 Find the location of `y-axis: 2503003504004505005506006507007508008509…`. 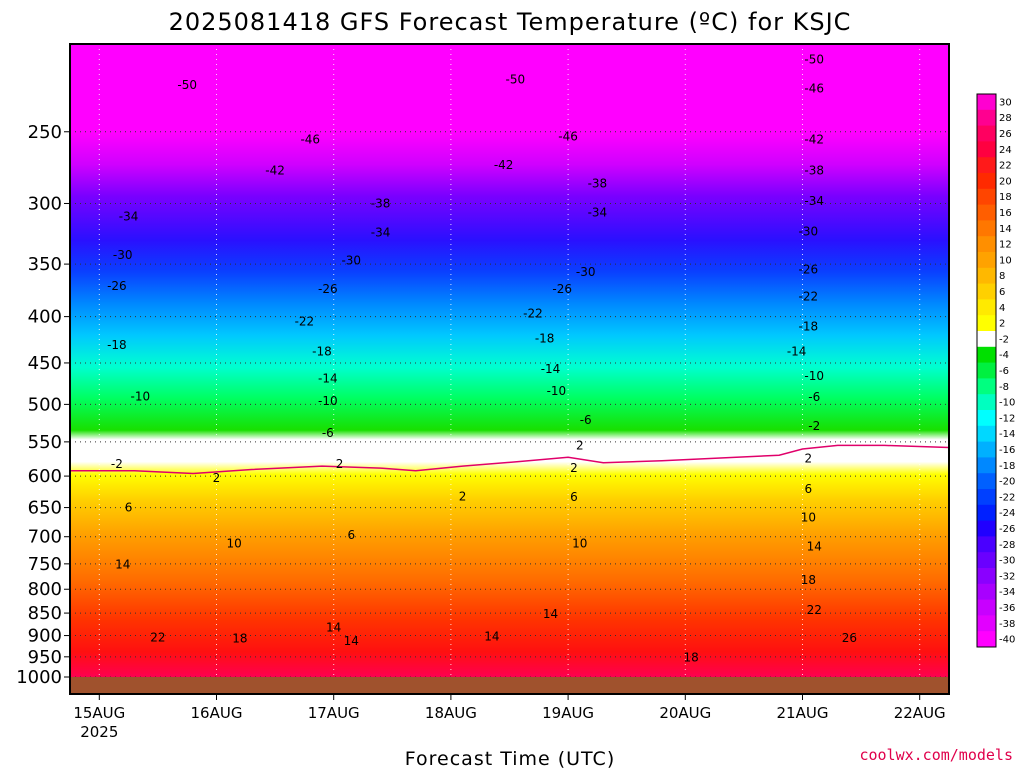

y-axis: 2503003504004505005506006507007508008509… is located at coordinates (43, 405).